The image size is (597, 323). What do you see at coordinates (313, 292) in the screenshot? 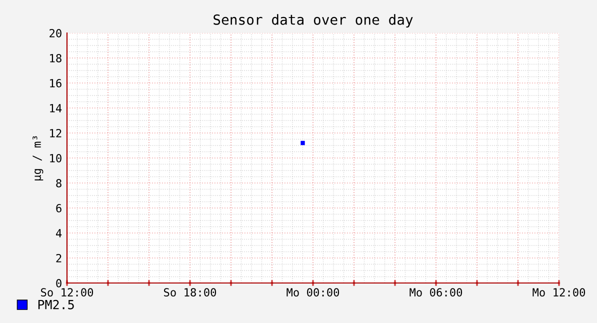
I see `x-tick-label: Mo 00:00` at bounding box center [313, 292].